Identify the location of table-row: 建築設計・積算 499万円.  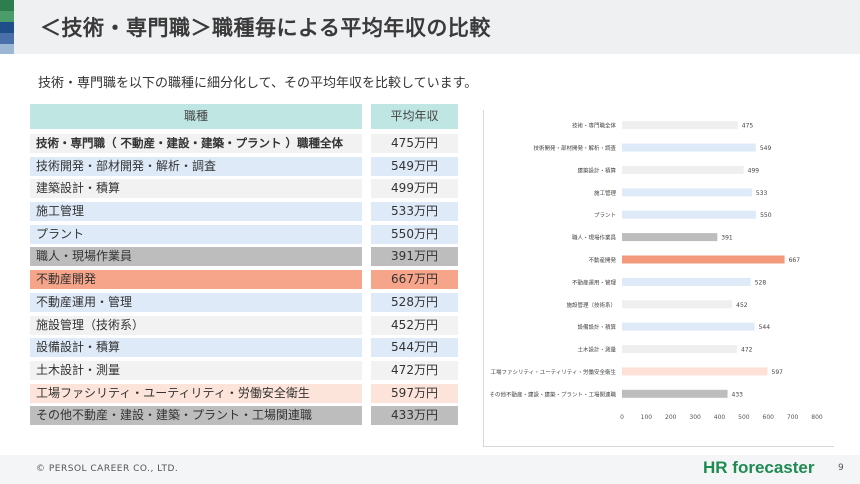
(245, 189).